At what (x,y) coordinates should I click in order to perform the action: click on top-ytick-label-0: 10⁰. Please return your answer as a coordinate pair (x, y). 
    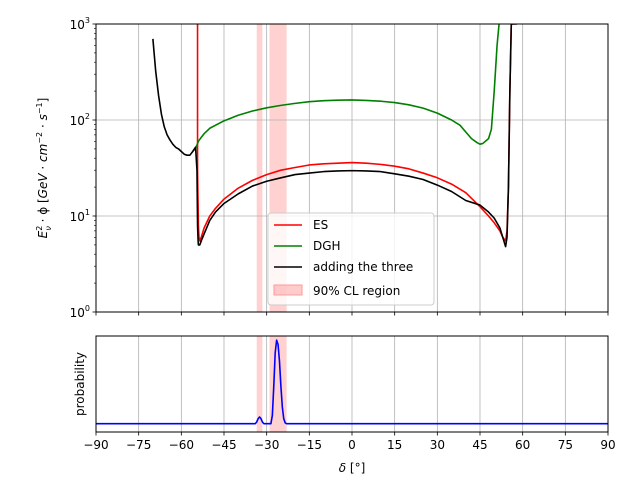
    Looking at the image, I should click on (80, 312).